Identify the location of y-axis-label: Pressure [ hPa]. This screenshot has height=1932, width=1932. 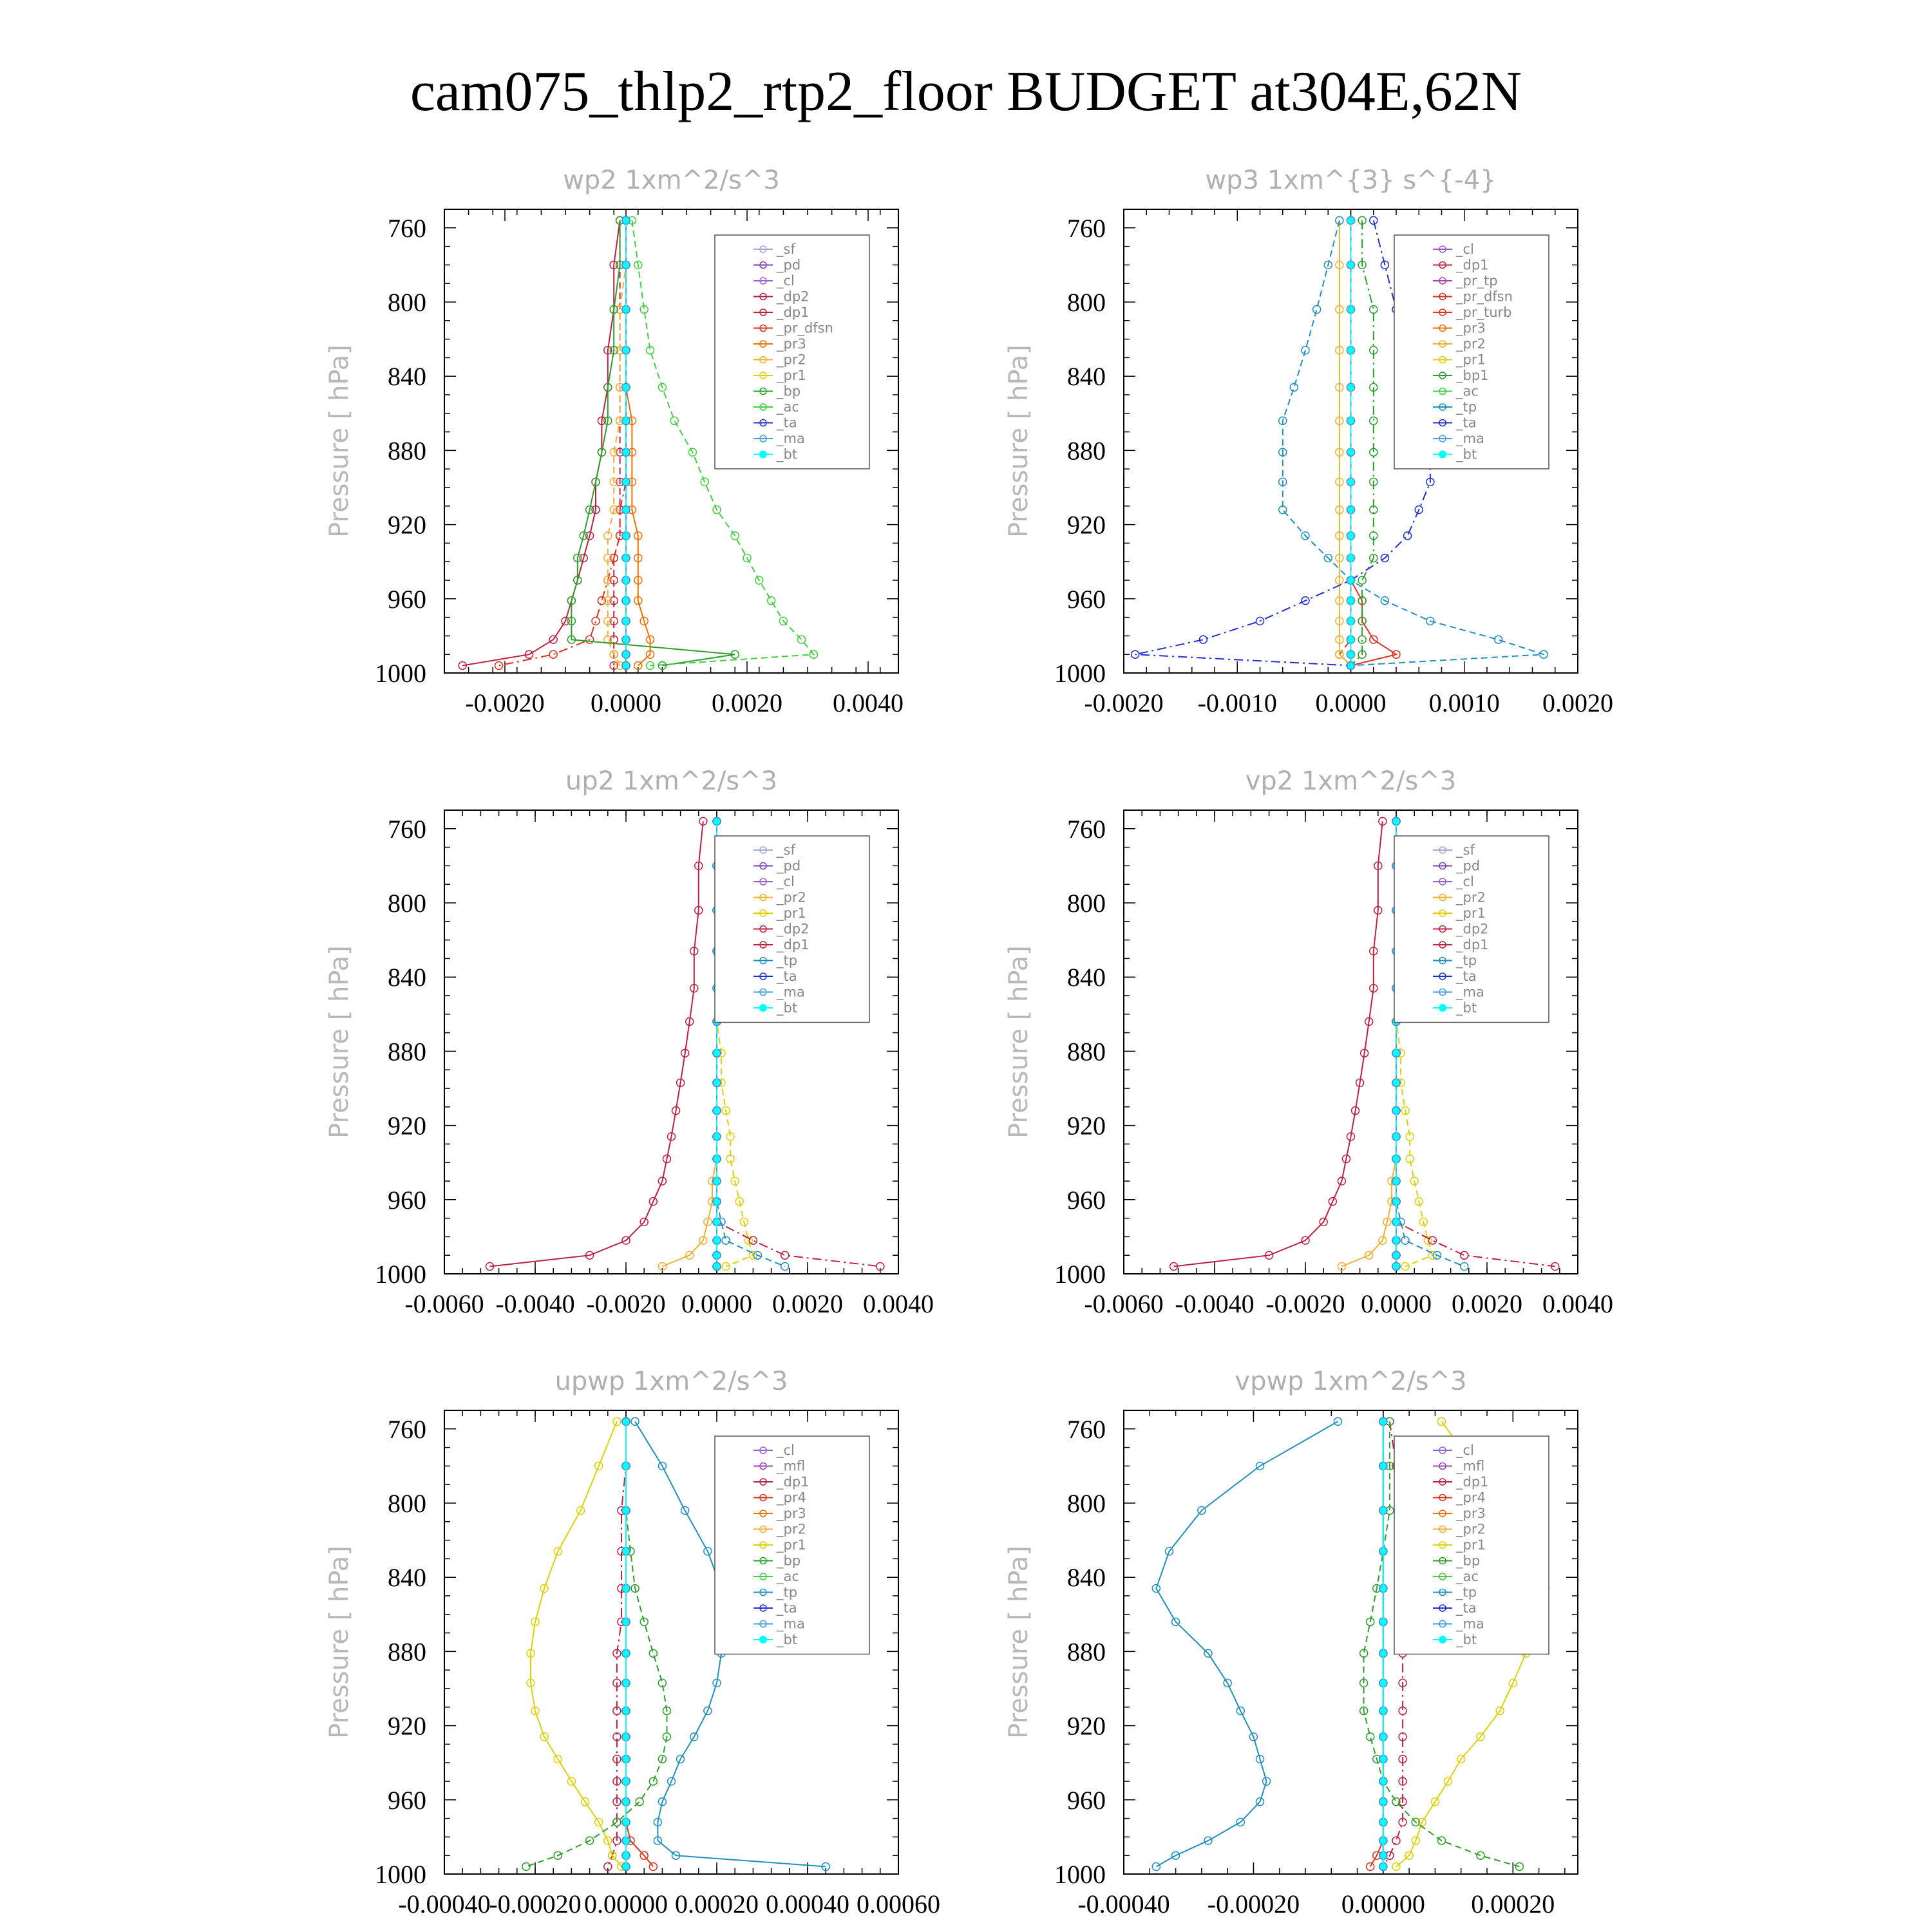
(1019, 1042).